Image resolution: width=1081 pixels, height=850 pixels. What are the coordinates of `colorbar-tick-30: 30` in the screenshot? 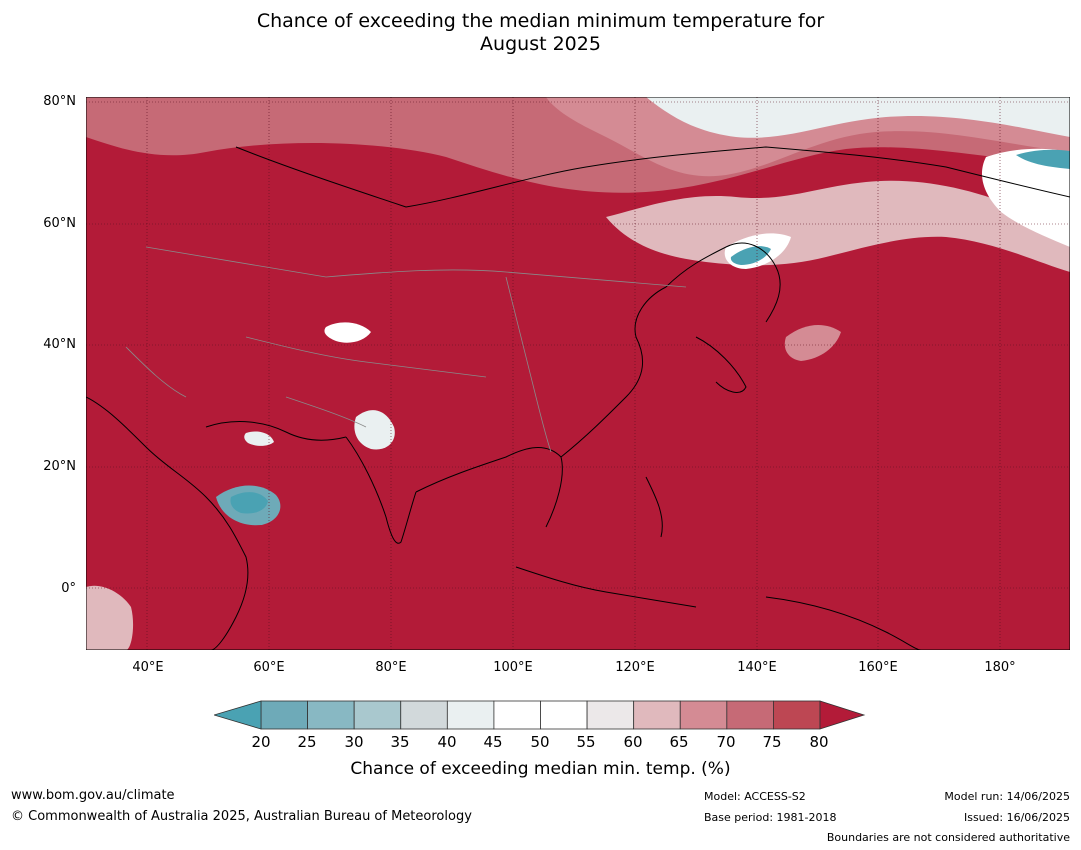 It's located at (354, 742).